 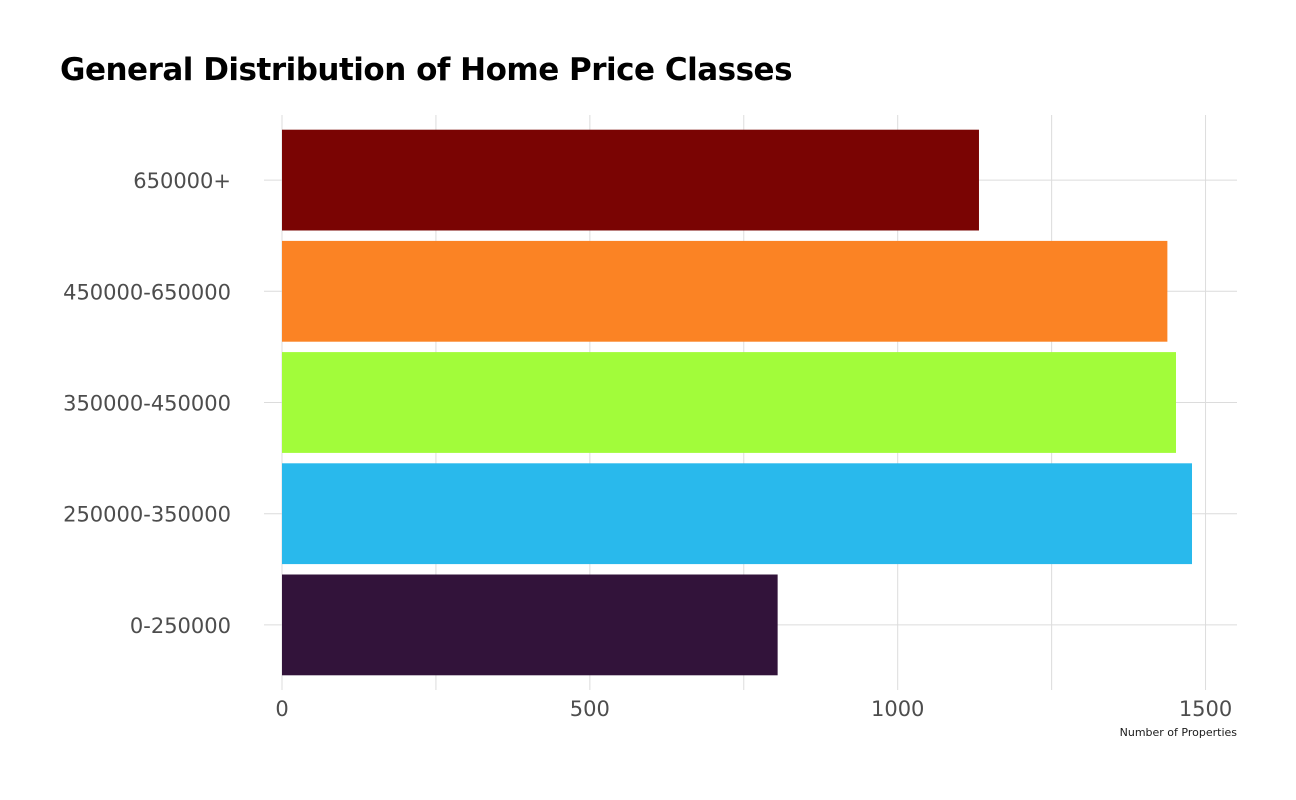 What do you see at coordinates (281, 709) in the screenshot?
I see `x-tick-label: 0` at bounding box center [281, 709].